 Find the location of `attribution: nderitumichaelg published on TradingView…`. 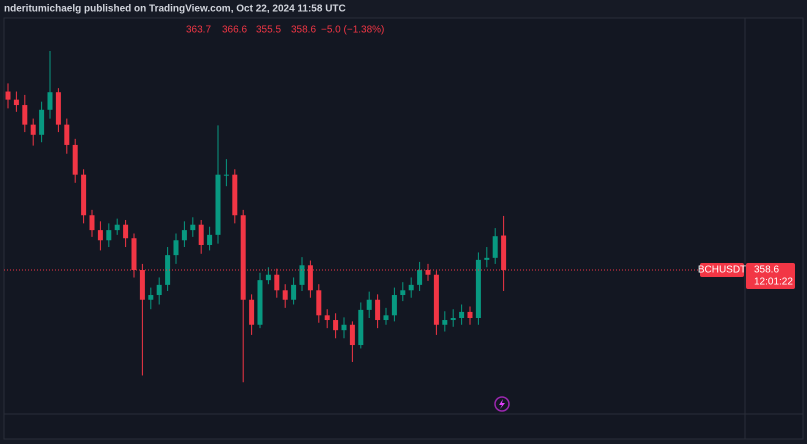

attribution: nderitumichaelg published on TradingView… is located at coordinates (175, 9).